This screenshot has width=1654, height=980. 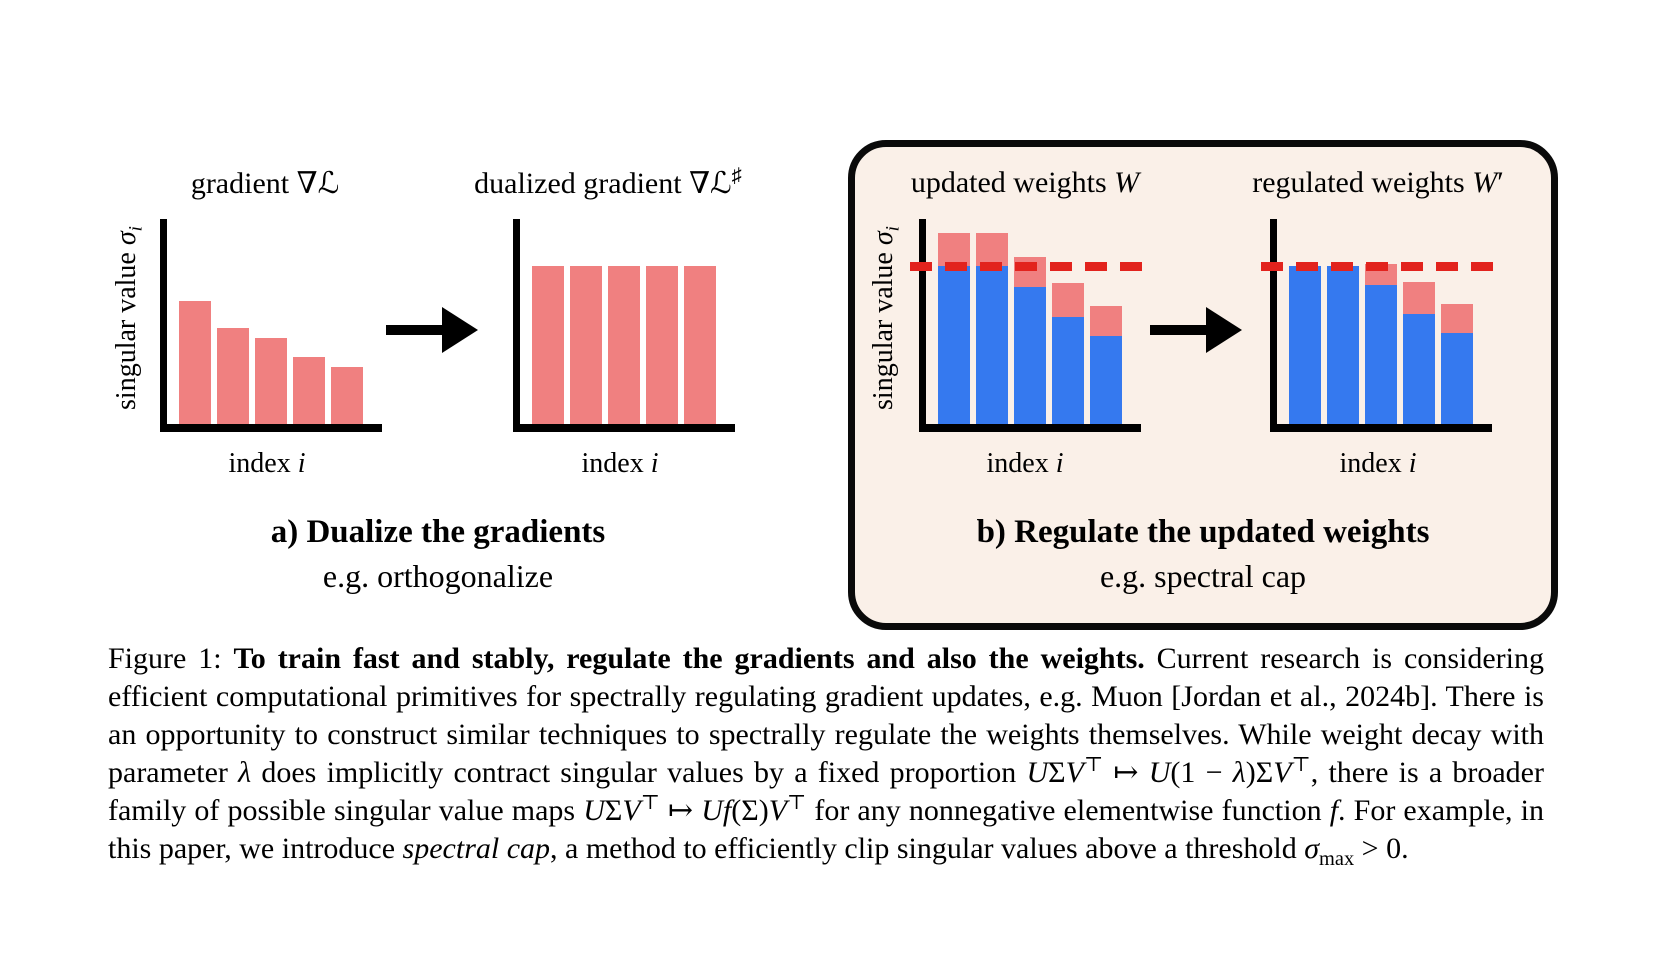 What do you see at coordinates (1259, 772) in the screenshot?
I see `text-segment: )Σ` at bounding box center [1259, 772].